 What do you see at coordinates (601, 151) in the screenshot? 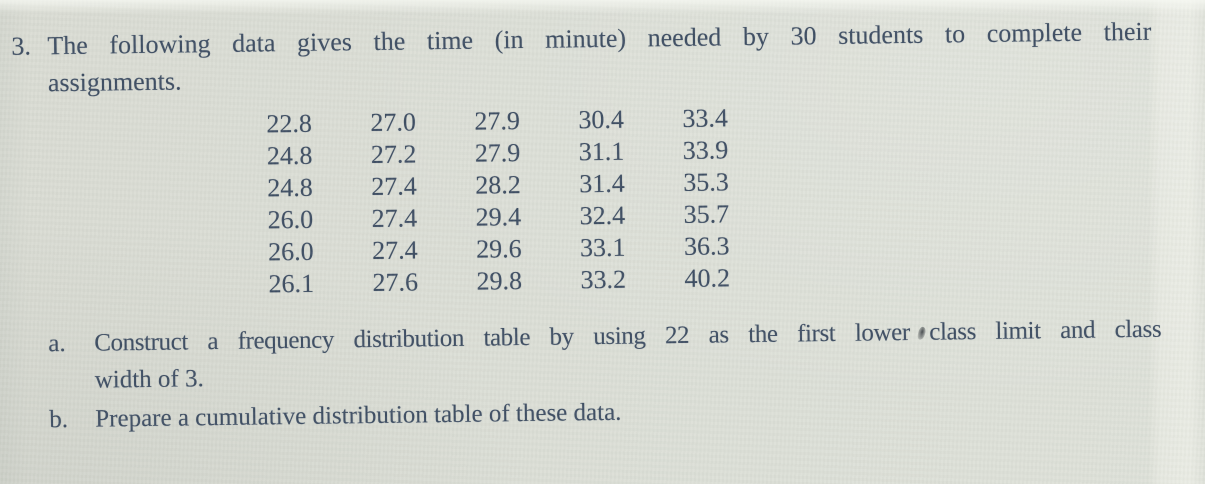
I see `data-cell: 31.1` at bounding box center [601, 151].